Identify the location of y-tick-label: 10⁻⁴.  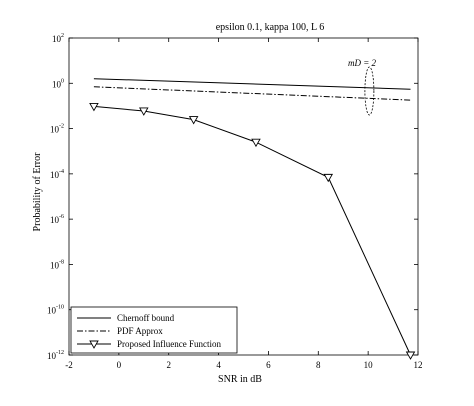
(57, 174).